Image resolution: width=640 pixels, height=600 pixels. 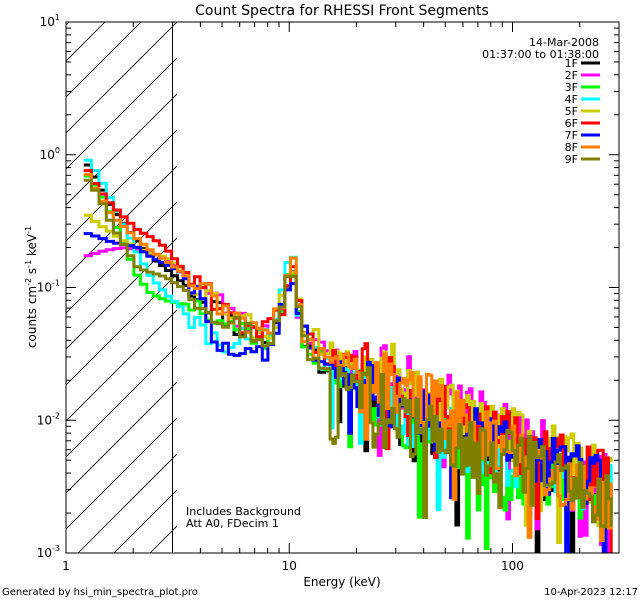 What do you see at coordinates (66, 566) in the screenshot?
I see `x-tick-label: 1` at bounding box center [66, 566].